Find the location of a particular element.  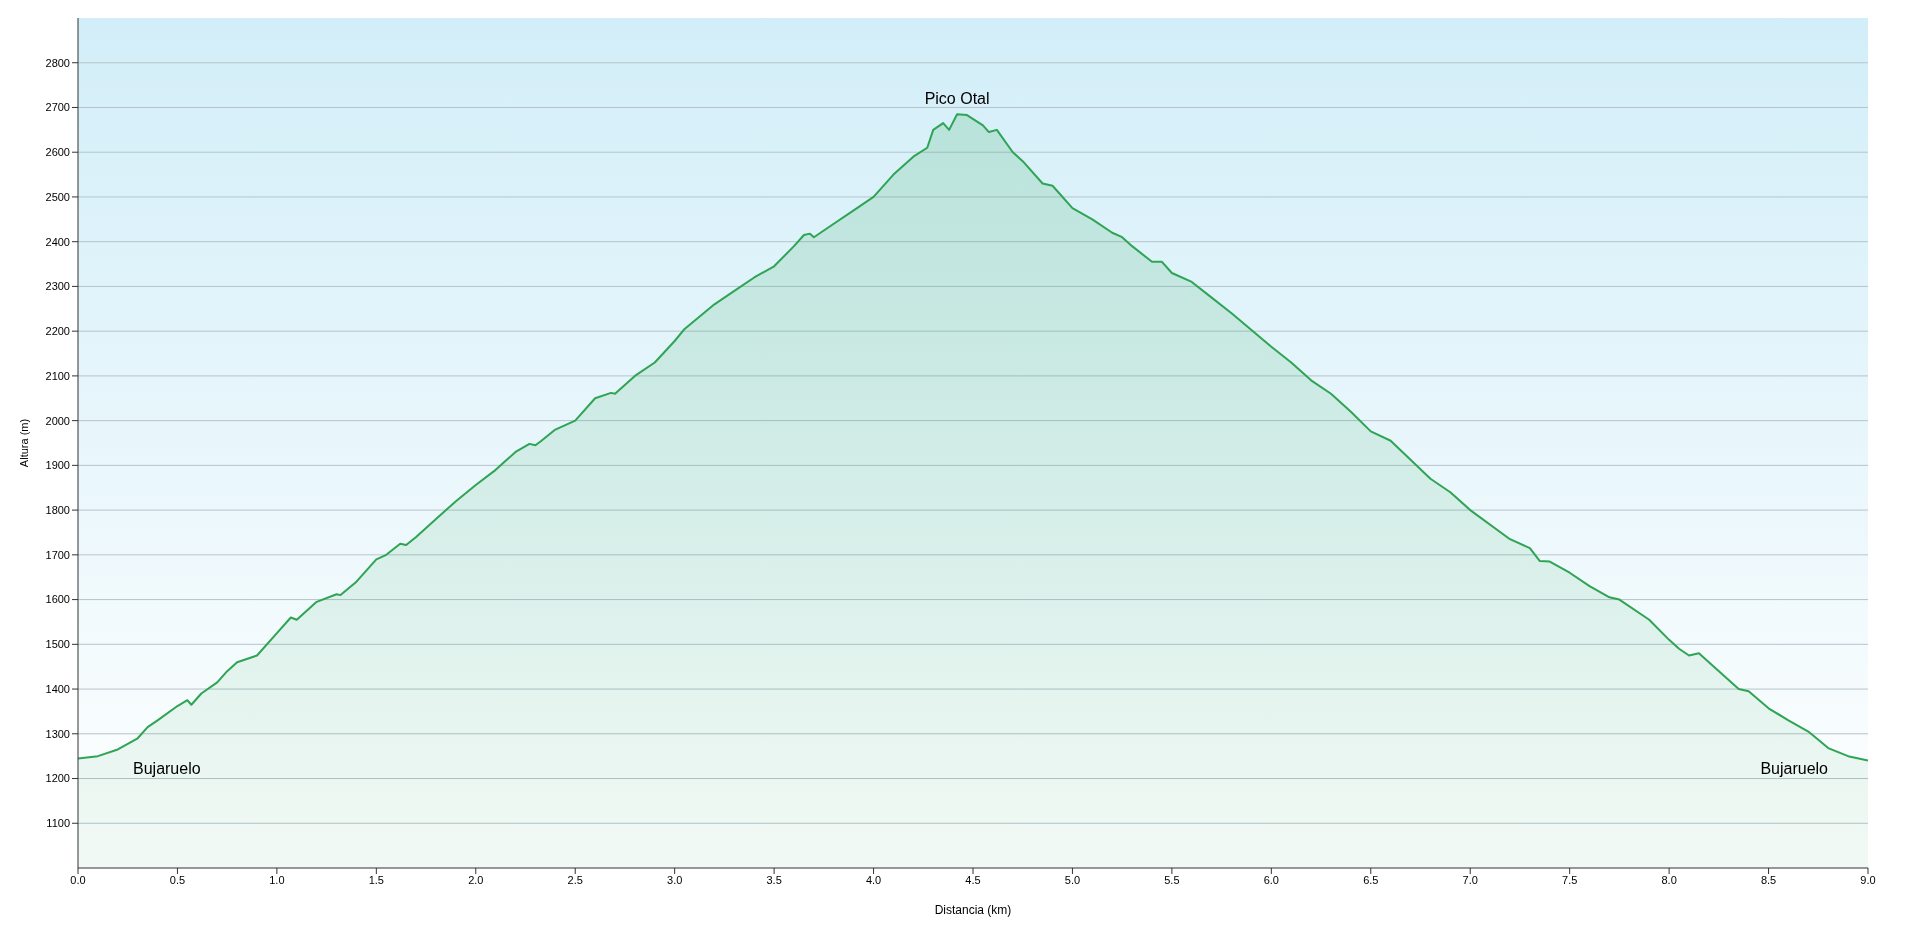

y-tick-label: 1700 is located at coordinates (57, 554).